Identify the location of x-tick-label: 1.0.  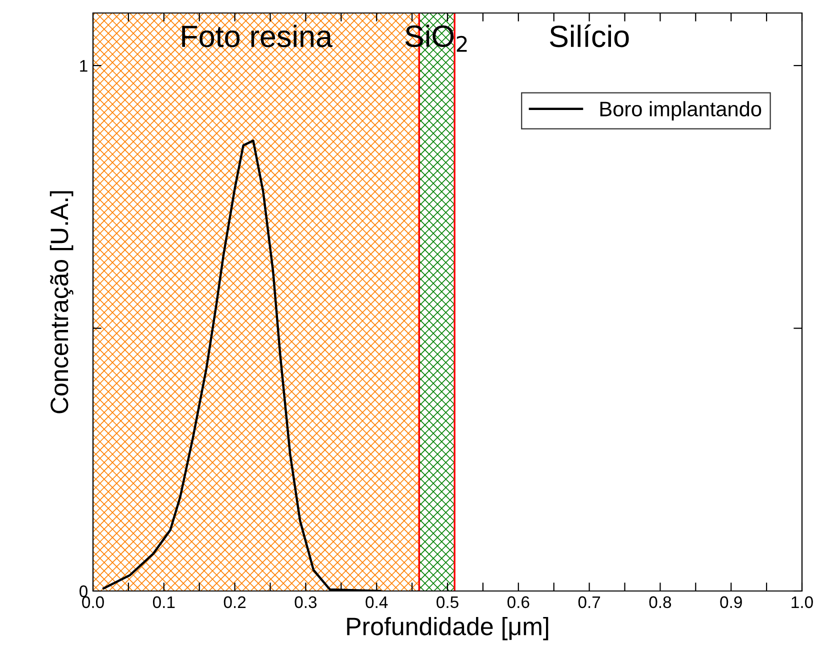
(802, 602).